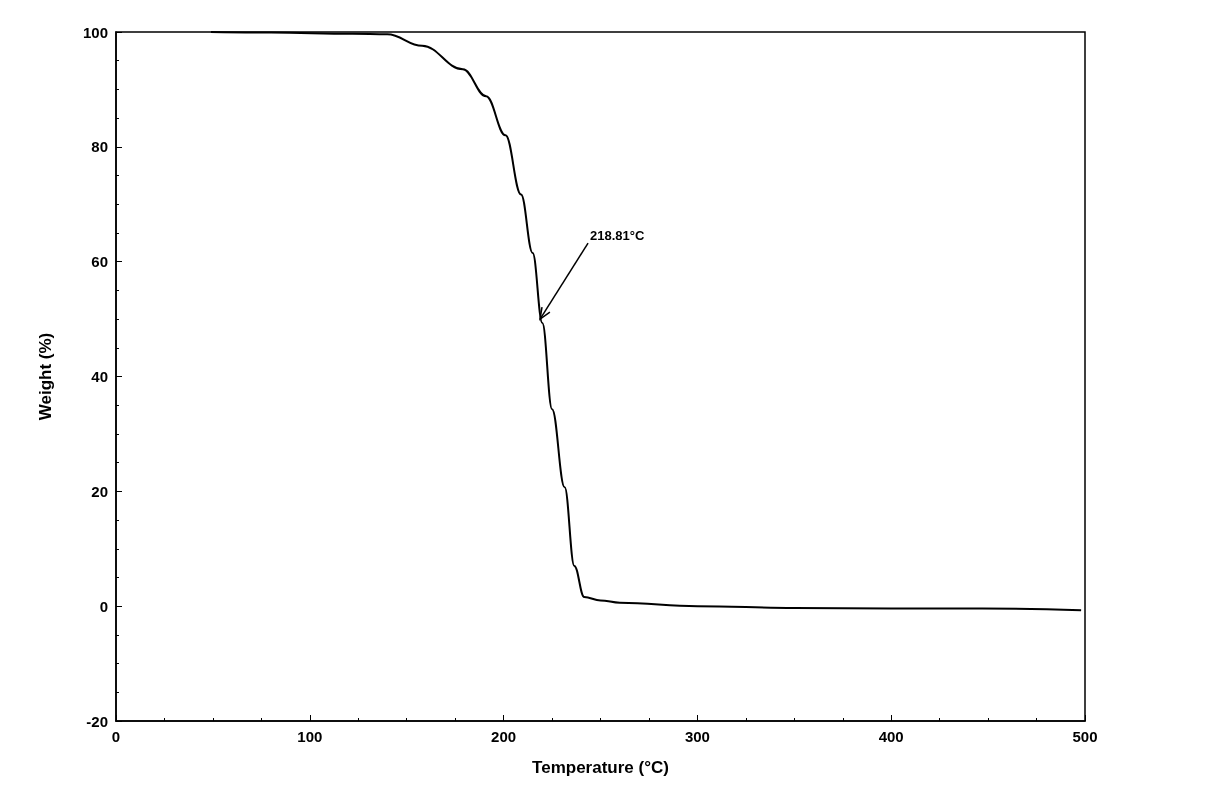 This screenshot has height=798, width=1209. I want to click on y-tick-label: -20, so click(97, 721).